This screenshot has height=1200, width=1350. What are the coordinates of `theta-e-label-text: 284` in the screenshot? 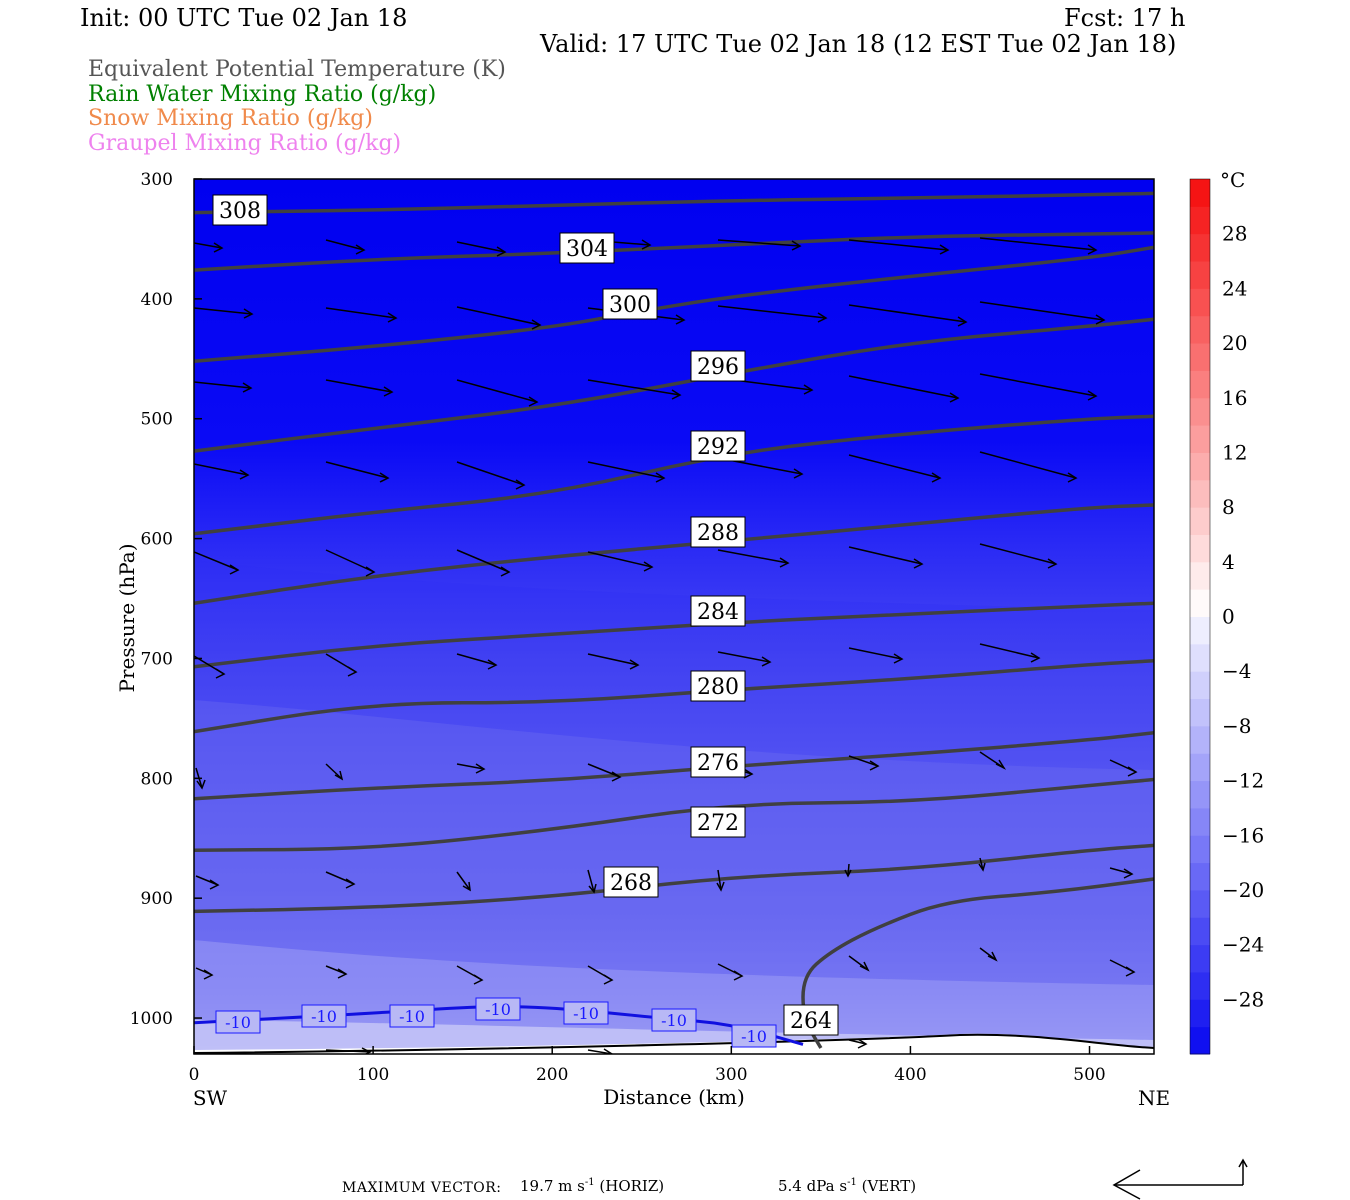 It's located at (718, 612).